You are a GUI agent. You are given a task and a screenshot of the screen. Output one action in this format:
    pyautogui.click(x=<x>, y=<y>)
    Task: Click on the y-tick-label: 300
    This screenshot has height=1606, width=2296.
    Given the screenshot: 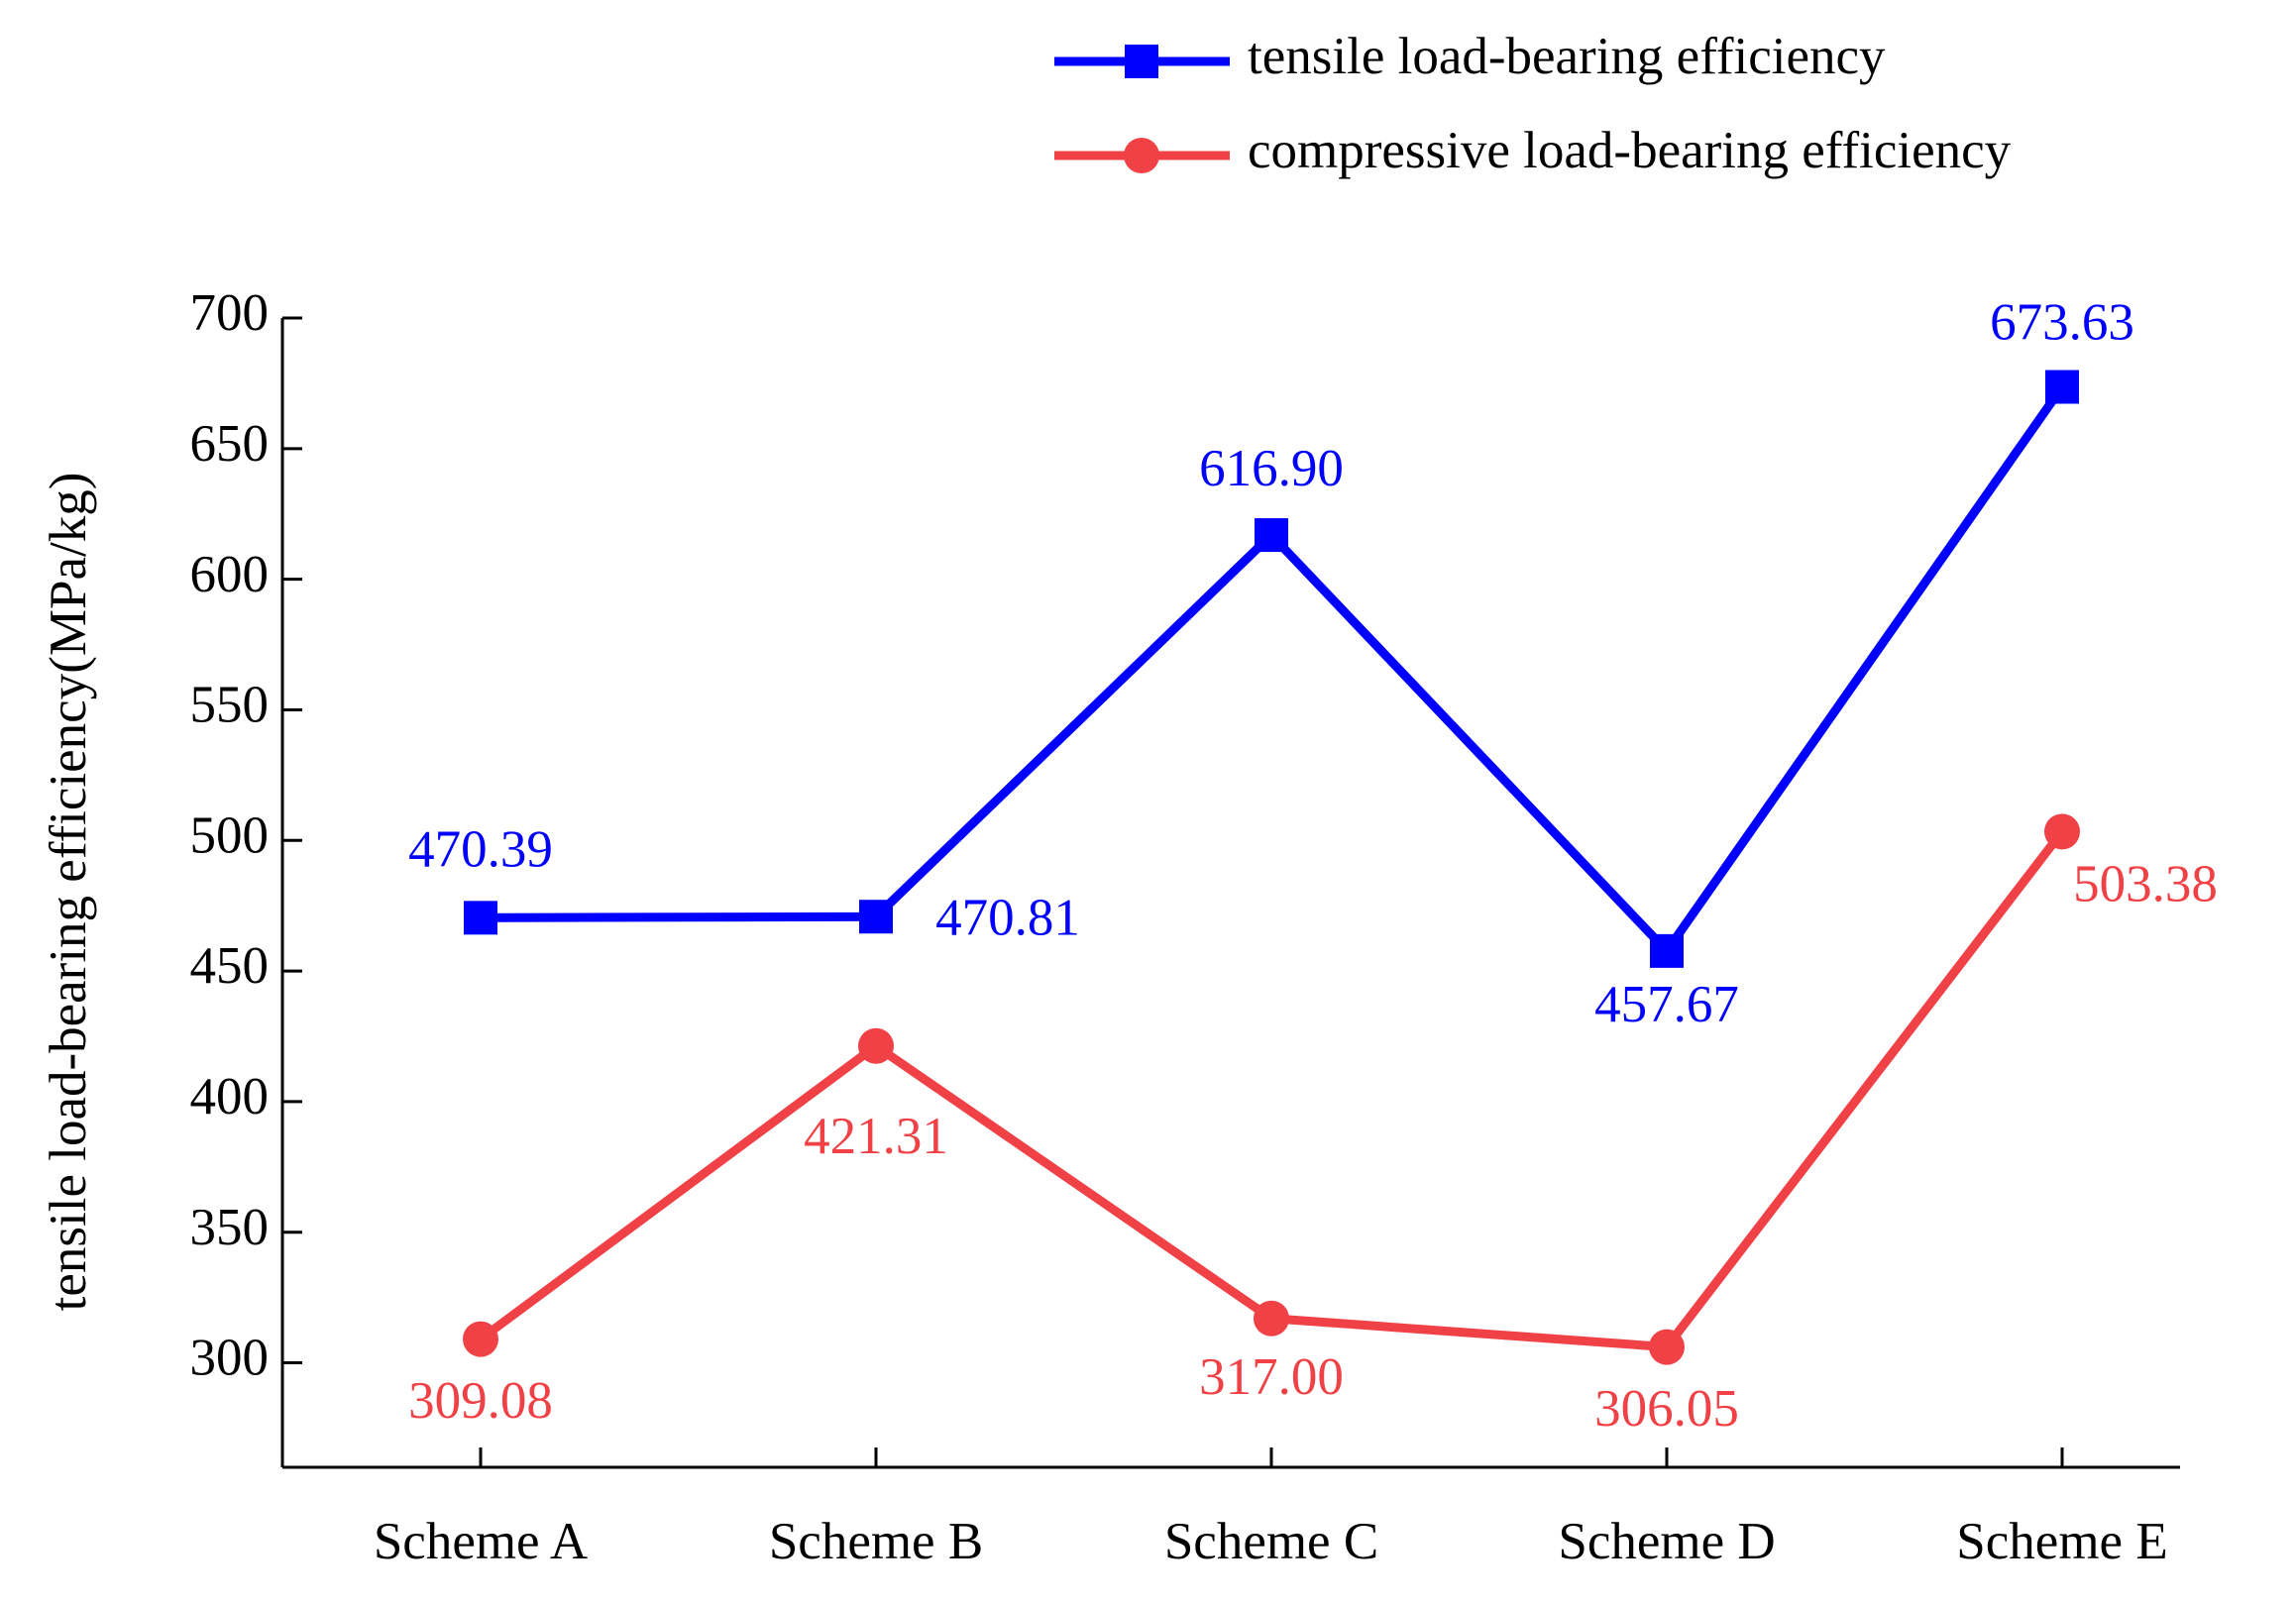 What is the action you would take?
    pyautogui.click(x=230, y=1358)
    